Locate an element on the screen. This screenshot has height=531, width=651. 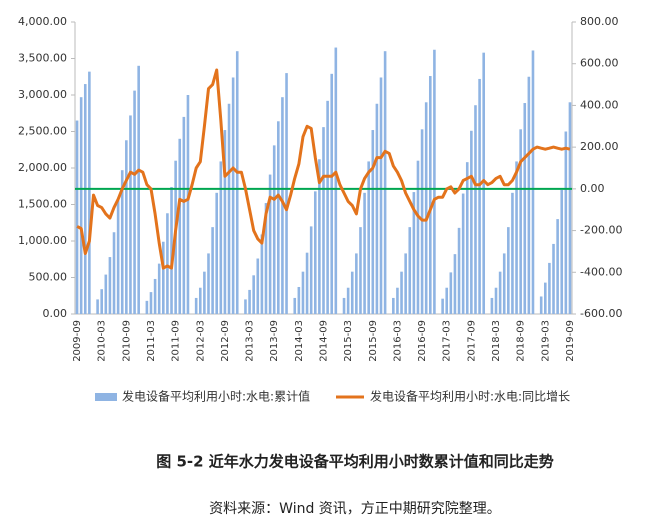
y2-tick-label: 0.00 is located at coordinates (592, 188).